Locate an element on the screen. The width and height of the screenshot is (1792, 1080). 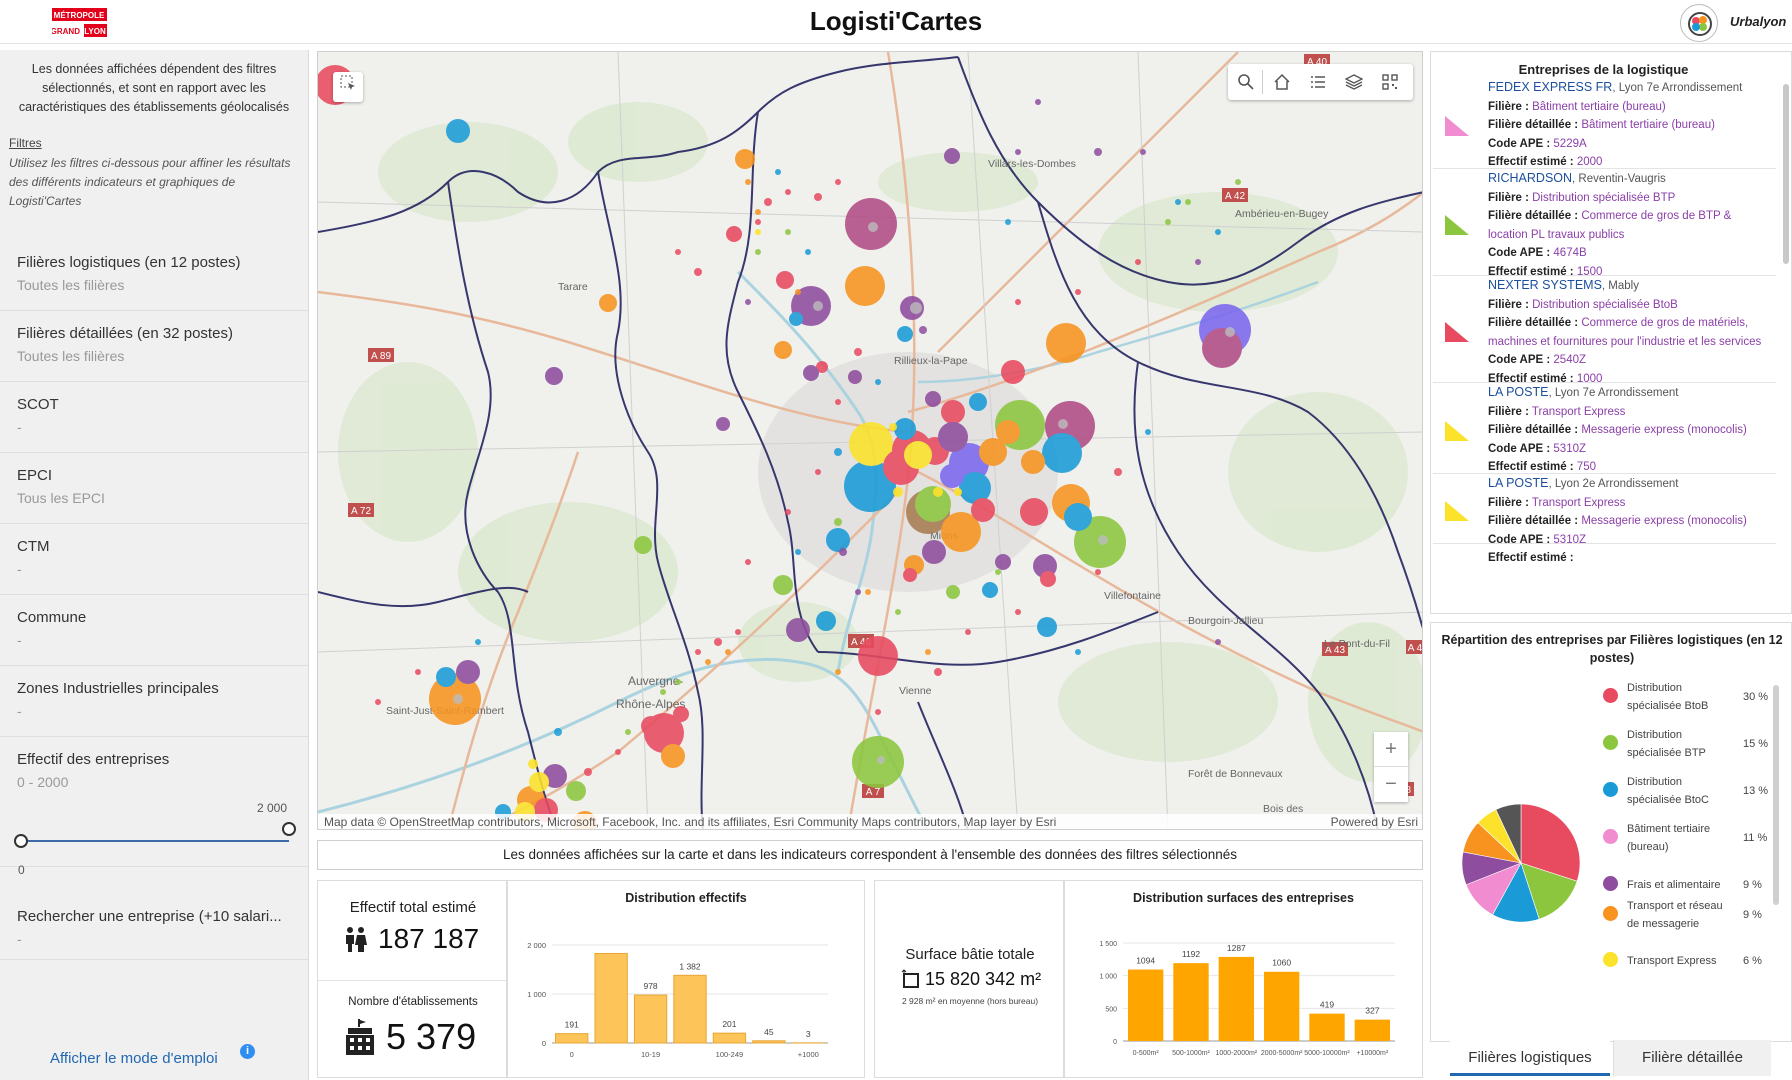
data-label: 1094 is located at coordinates (1145, 961).